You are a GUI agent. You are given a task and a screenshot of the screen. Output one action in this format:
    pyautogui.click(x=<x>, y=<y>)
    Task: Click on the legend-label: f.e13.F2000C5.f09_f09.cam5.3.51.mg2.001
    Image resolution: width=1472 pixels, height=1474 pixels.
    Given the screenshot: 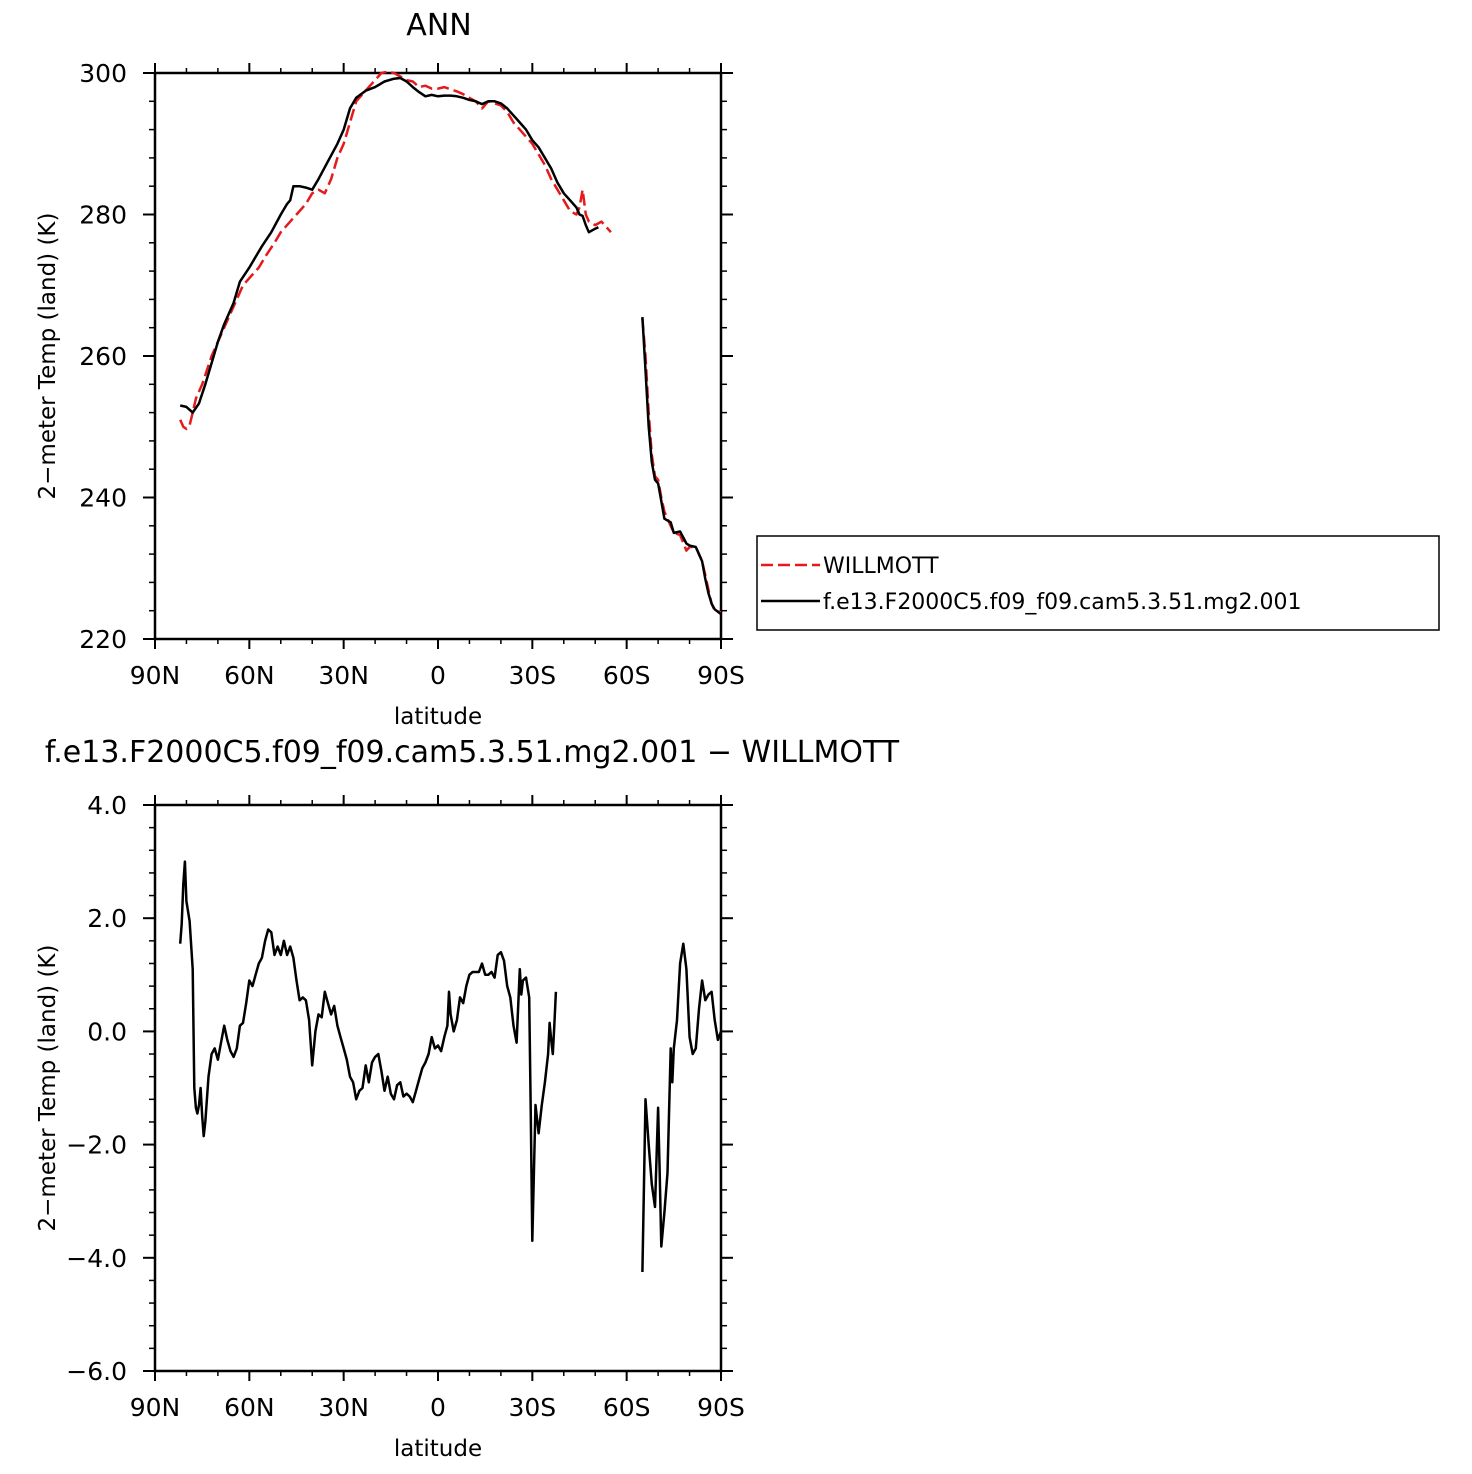 What is the action you would take?
    pyautogui.click(x=1062, y=602)
    